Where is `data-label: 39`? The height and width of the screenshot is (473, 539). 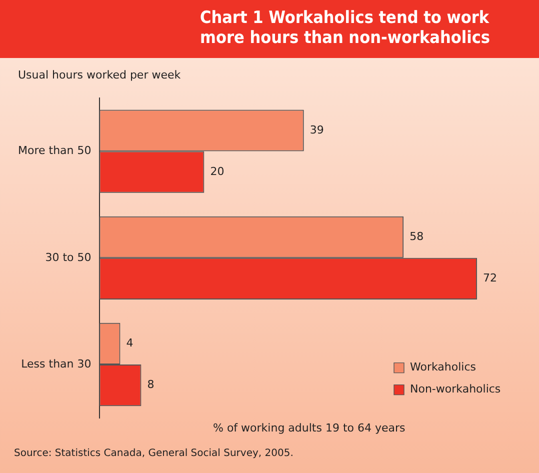
data-label: 39 is located at coordinates (317, 129).